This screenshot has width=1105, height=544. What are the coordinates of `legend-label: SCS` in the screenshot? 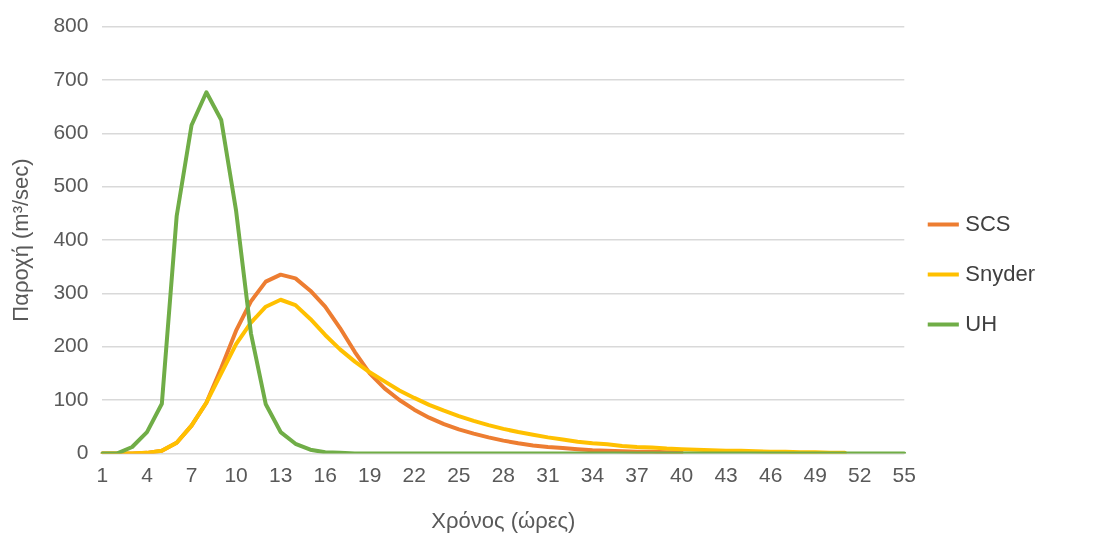 It's located at (988, 223).